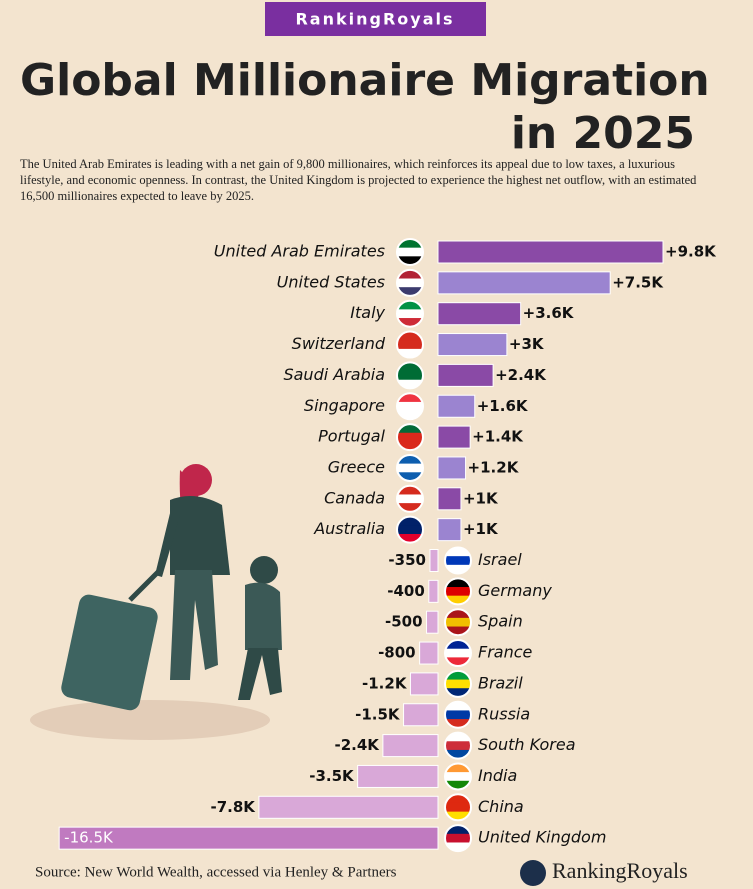  What do you see at coordinates (504, 713) in the screenshot?
I see `category-label: Russia` at bounding box center [504, 713].